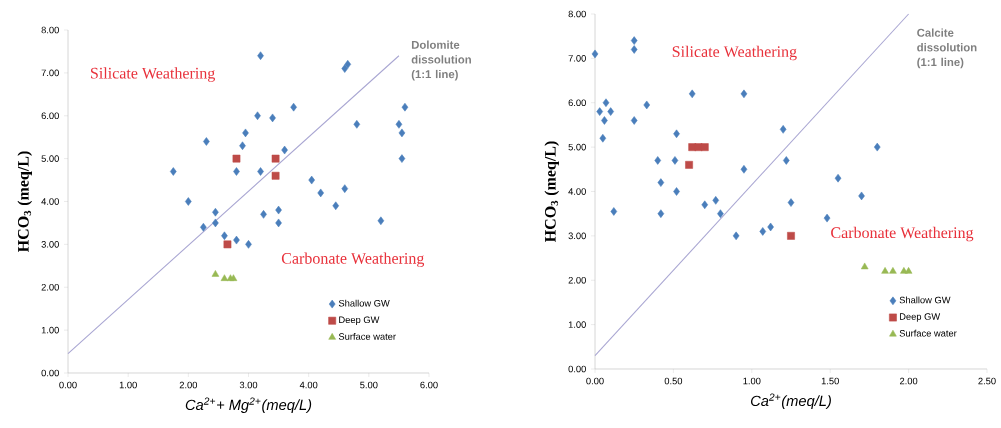 The image size is (1001, 428). What do you see at coordinates (790, 401) in the screenshot?
I see `x-axis-title: Ca$^{2+}$(meq/L)` at bounding box center [790, 401].